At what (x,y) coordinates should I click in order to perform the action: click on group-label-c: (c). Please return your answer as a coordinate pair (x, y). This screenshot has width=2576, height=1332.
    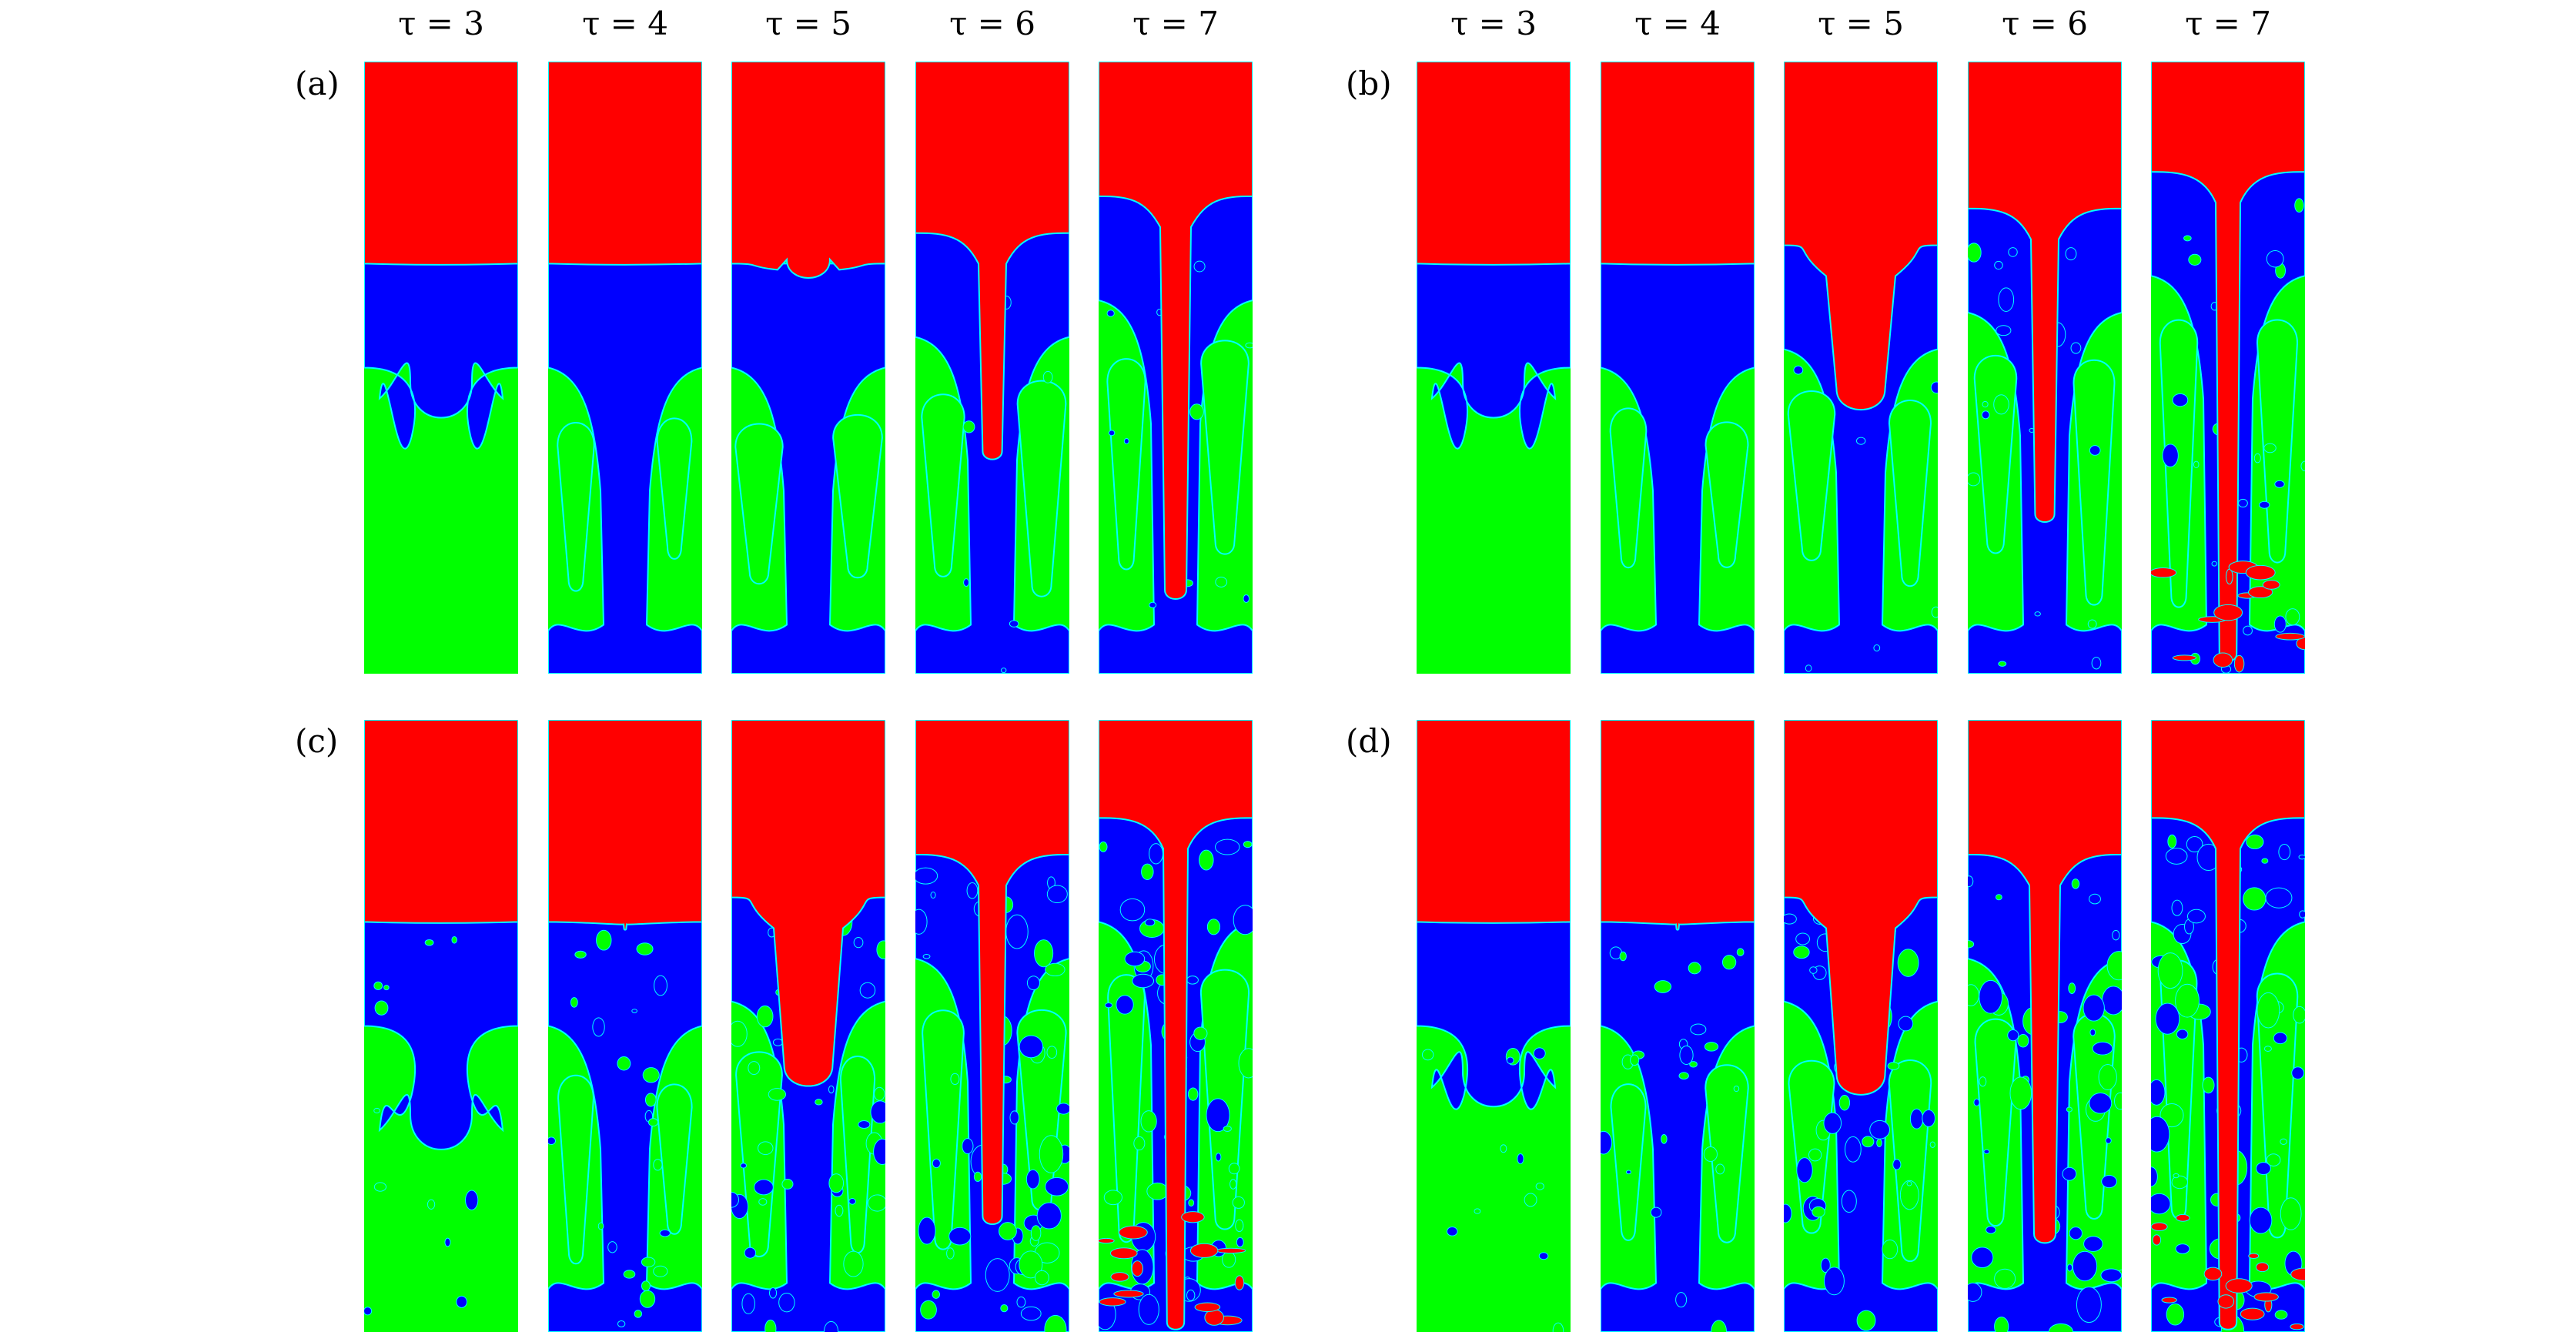
    Looking at the image, I should click on (317, 741).